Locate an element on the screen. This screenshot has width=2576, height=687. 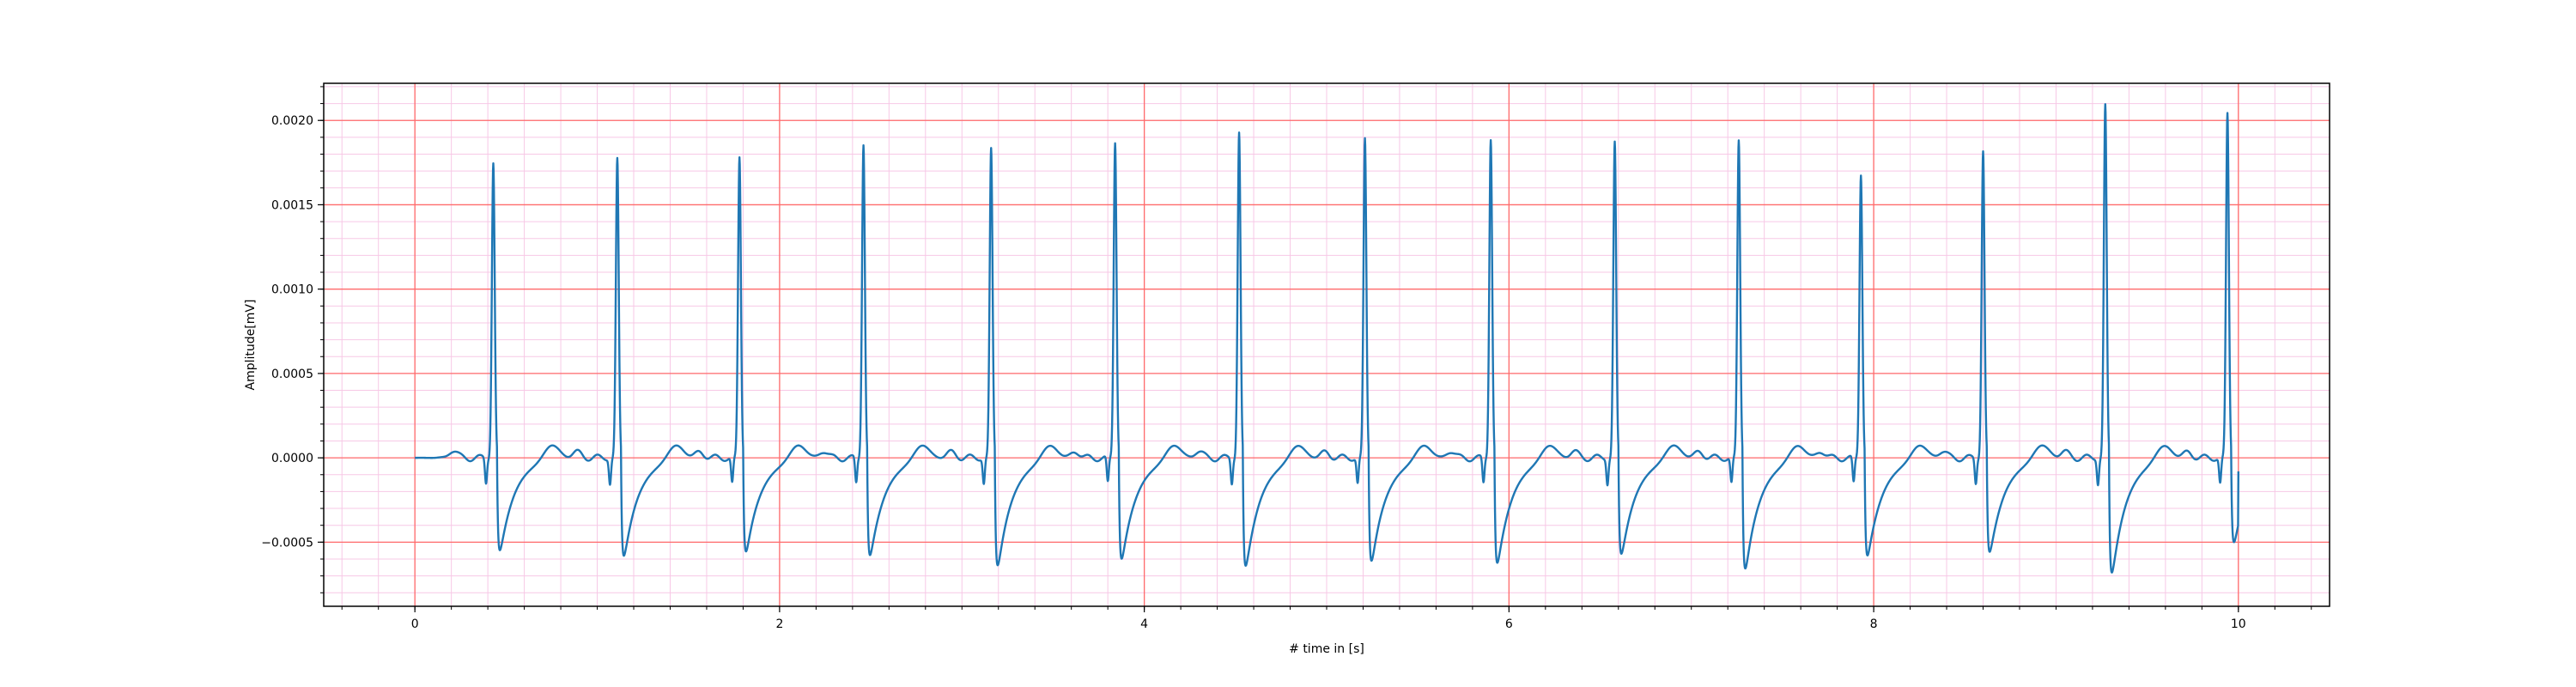
y-tick-label: −0.0005 is located at coordinates (287, 543).